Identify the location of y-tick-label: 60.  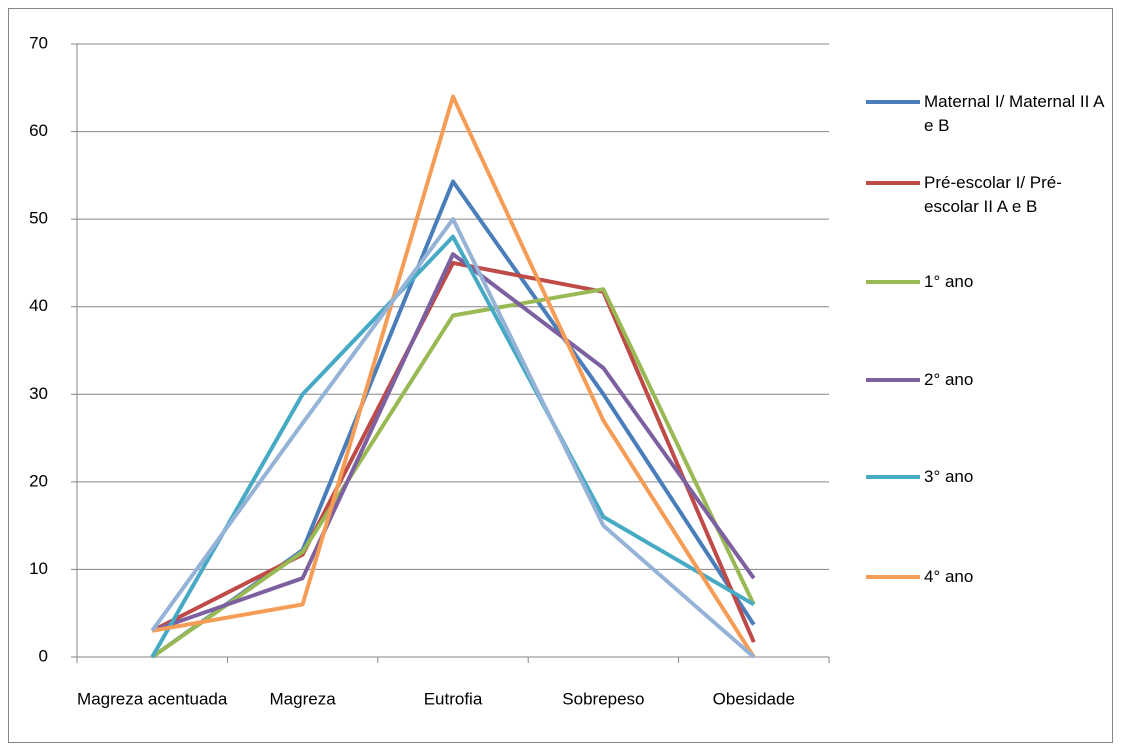
(38, 130).